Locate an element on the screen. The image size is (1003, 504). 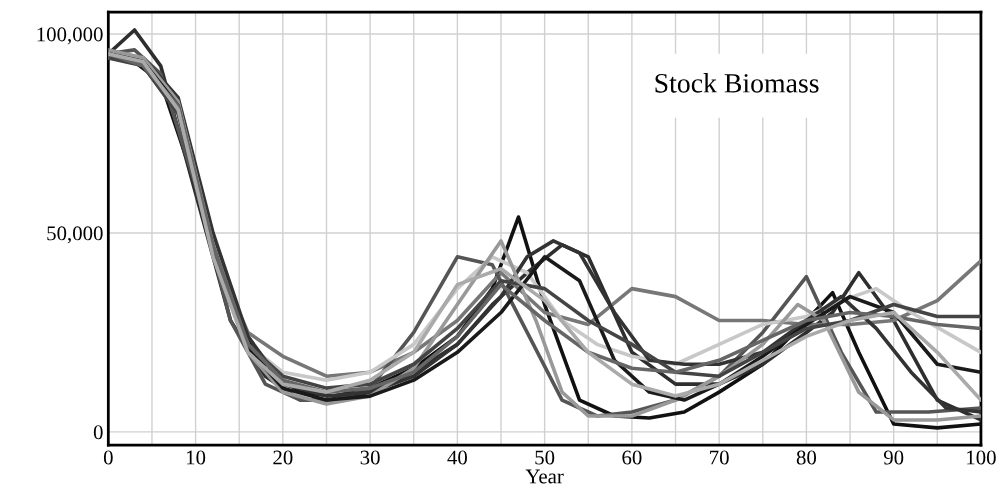
x-tick-label: 90 is located at coordinates (893, 457).